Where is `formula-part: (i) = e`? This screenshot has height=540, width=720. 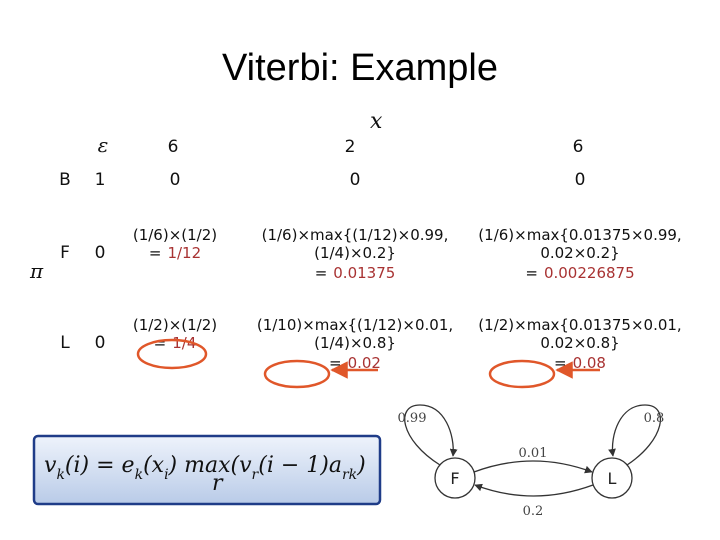
formula-part: (i) = e is located at coordinates (100, 465).